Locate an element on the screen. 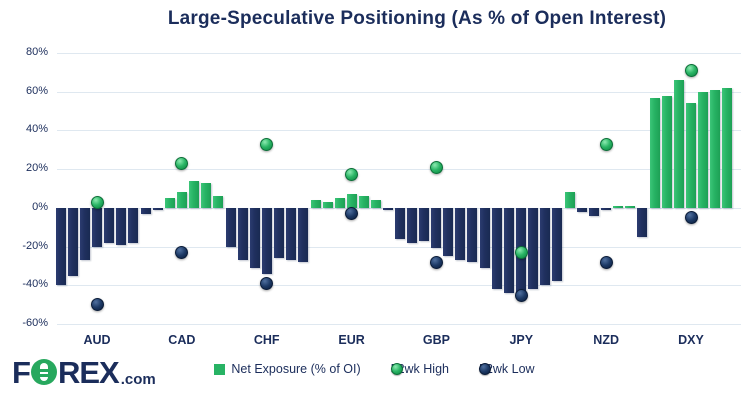 This screenshot has width=749, height=400. y-axis-tick: 80% is located at coordinates (36, 52).